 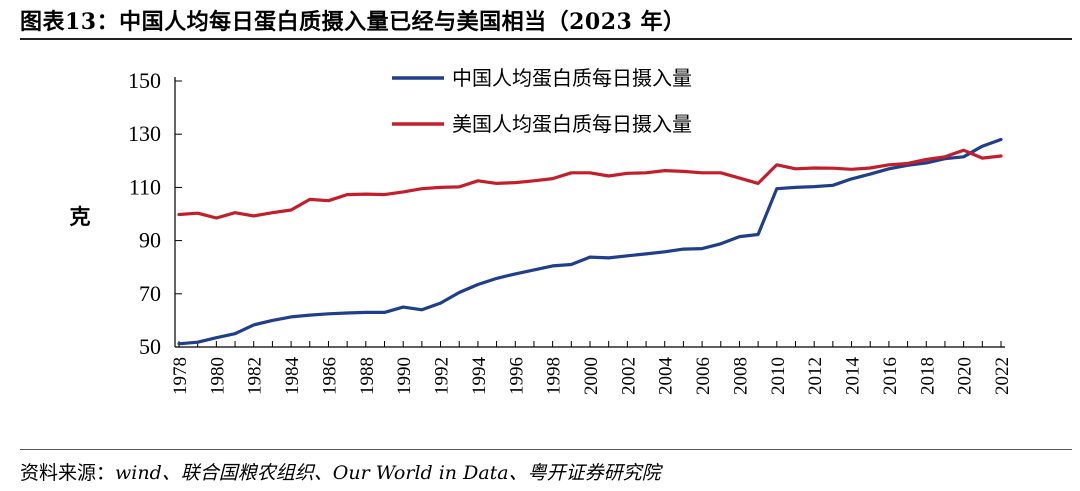 What do you see at coordinates (150, 346) in the screenshot?
I see `y-tick-label: 50` at bounding box center [150, 346].